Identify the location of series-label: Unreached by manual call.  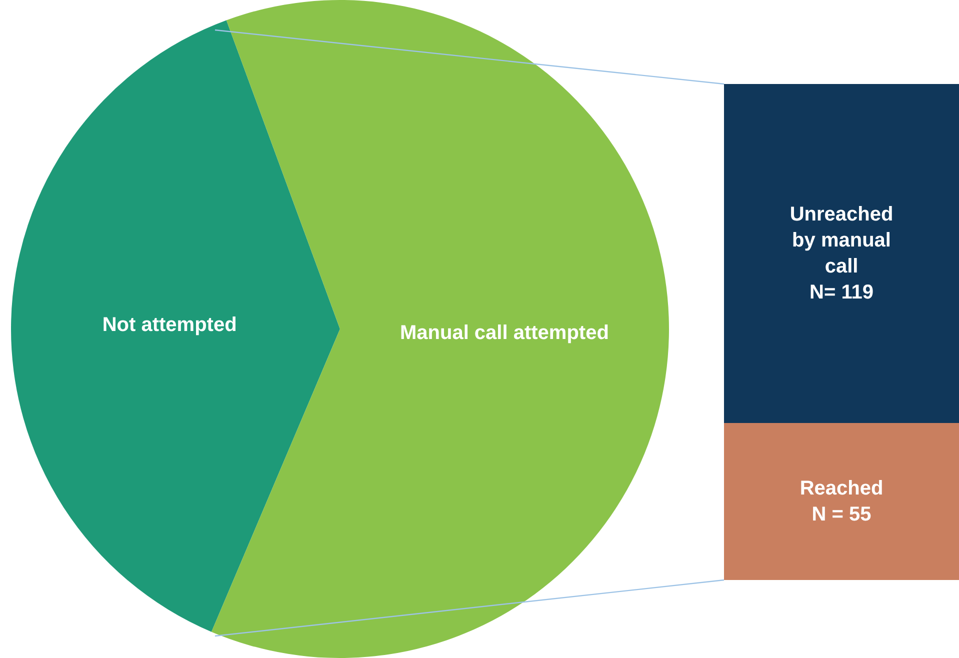
(842, 241).